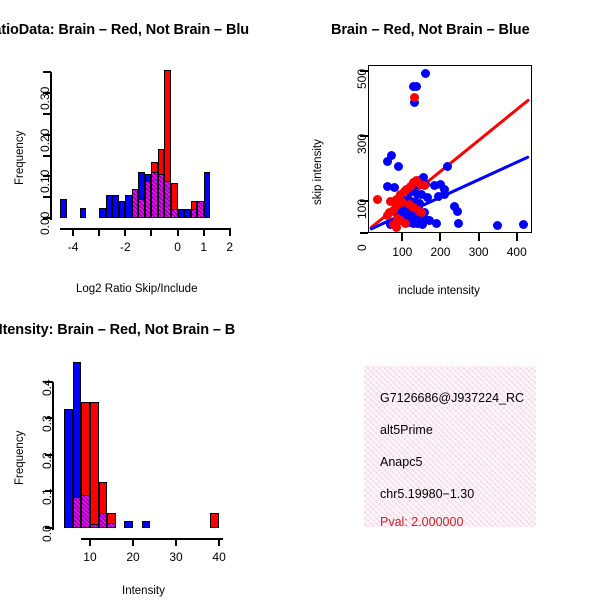 The width and height of the screenshot is (600, 600). Describe the element at coordinates (406, 430) in the screenshot. I see `info-event-type: alt5Prime` at that location.